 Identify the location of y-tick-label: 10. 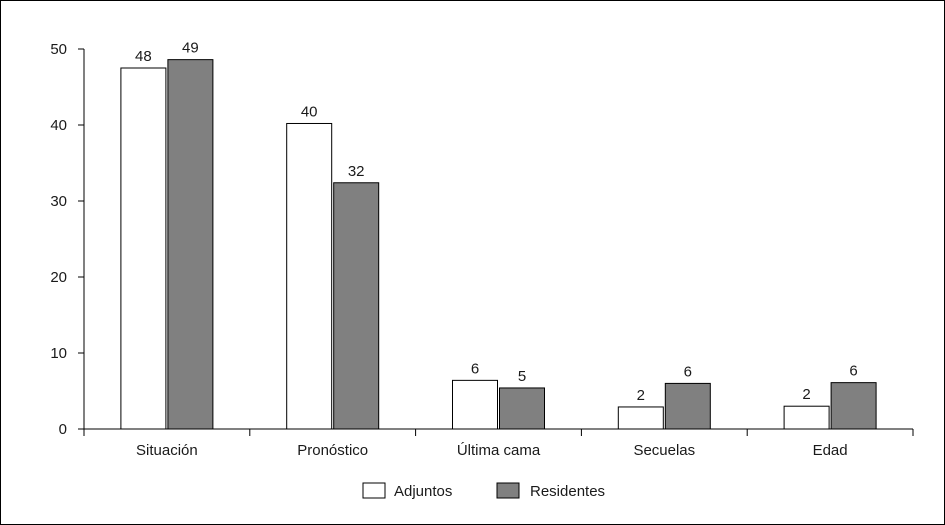
(58, 353).